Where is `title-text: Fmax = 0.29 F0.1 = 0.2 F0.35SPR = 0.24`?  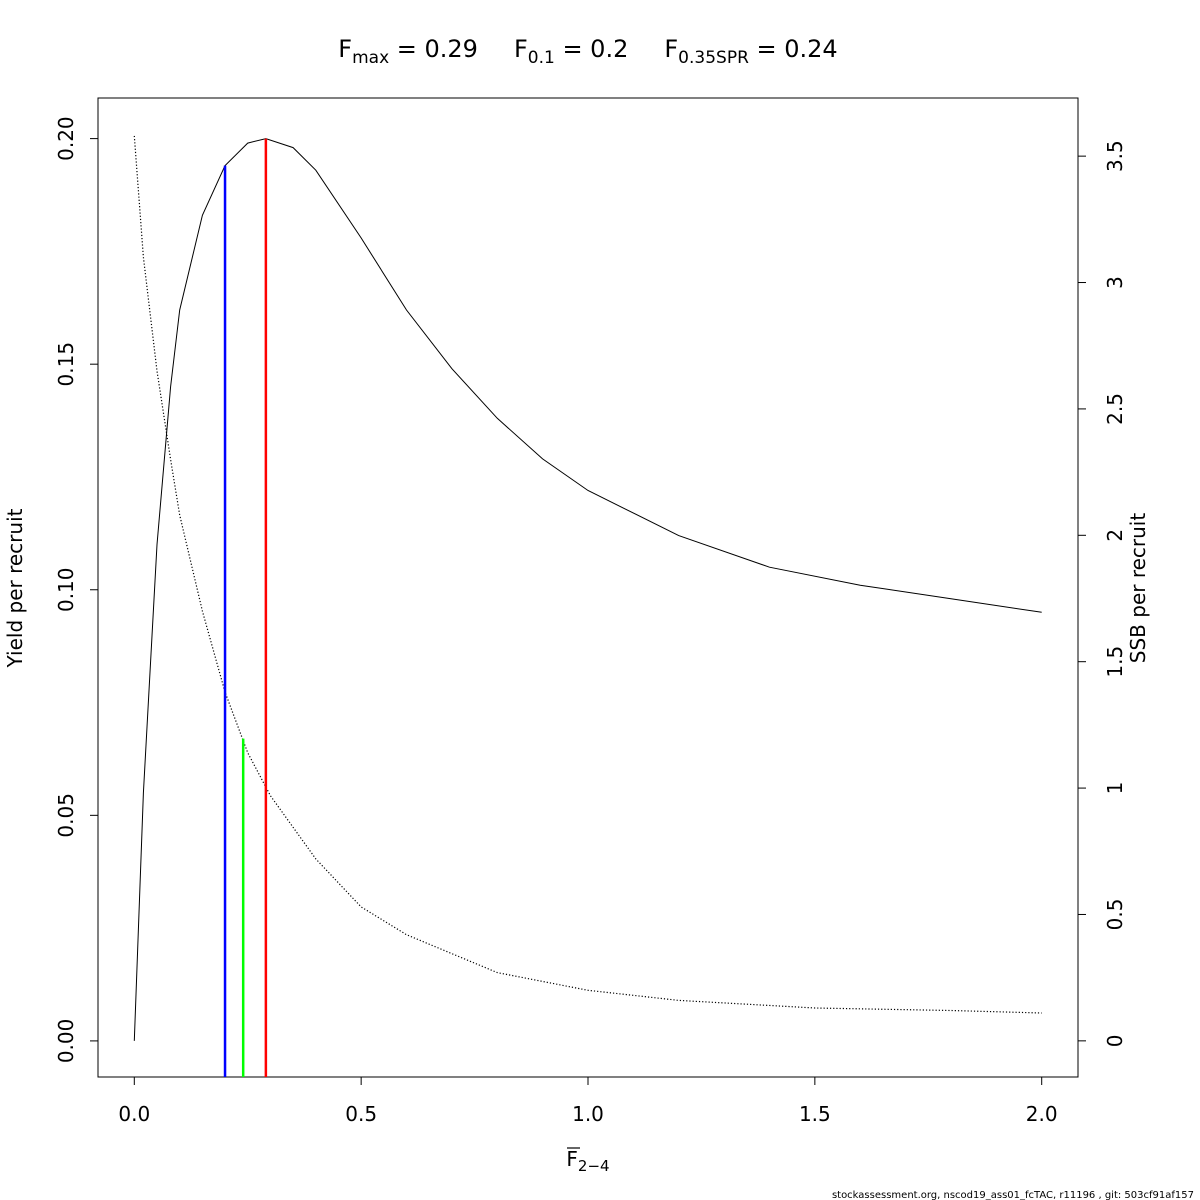
title-text: Fmax = 0.29 F0.1 = 0.2 F0.35SPR = 0.24 is located at coordinates (587, 51).